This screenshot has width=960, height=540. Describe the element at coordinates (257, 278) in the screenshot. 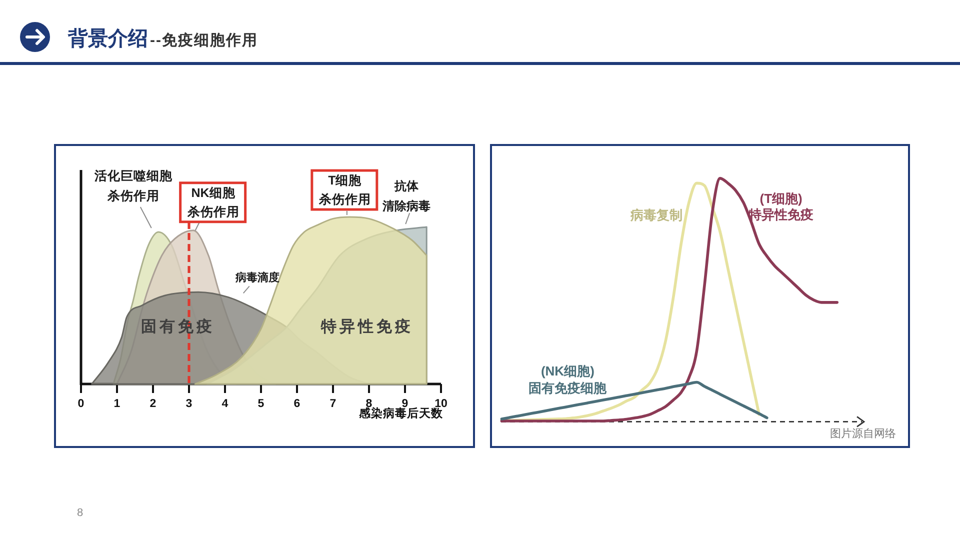

I see `series-label: 病毒滴度` at that location.